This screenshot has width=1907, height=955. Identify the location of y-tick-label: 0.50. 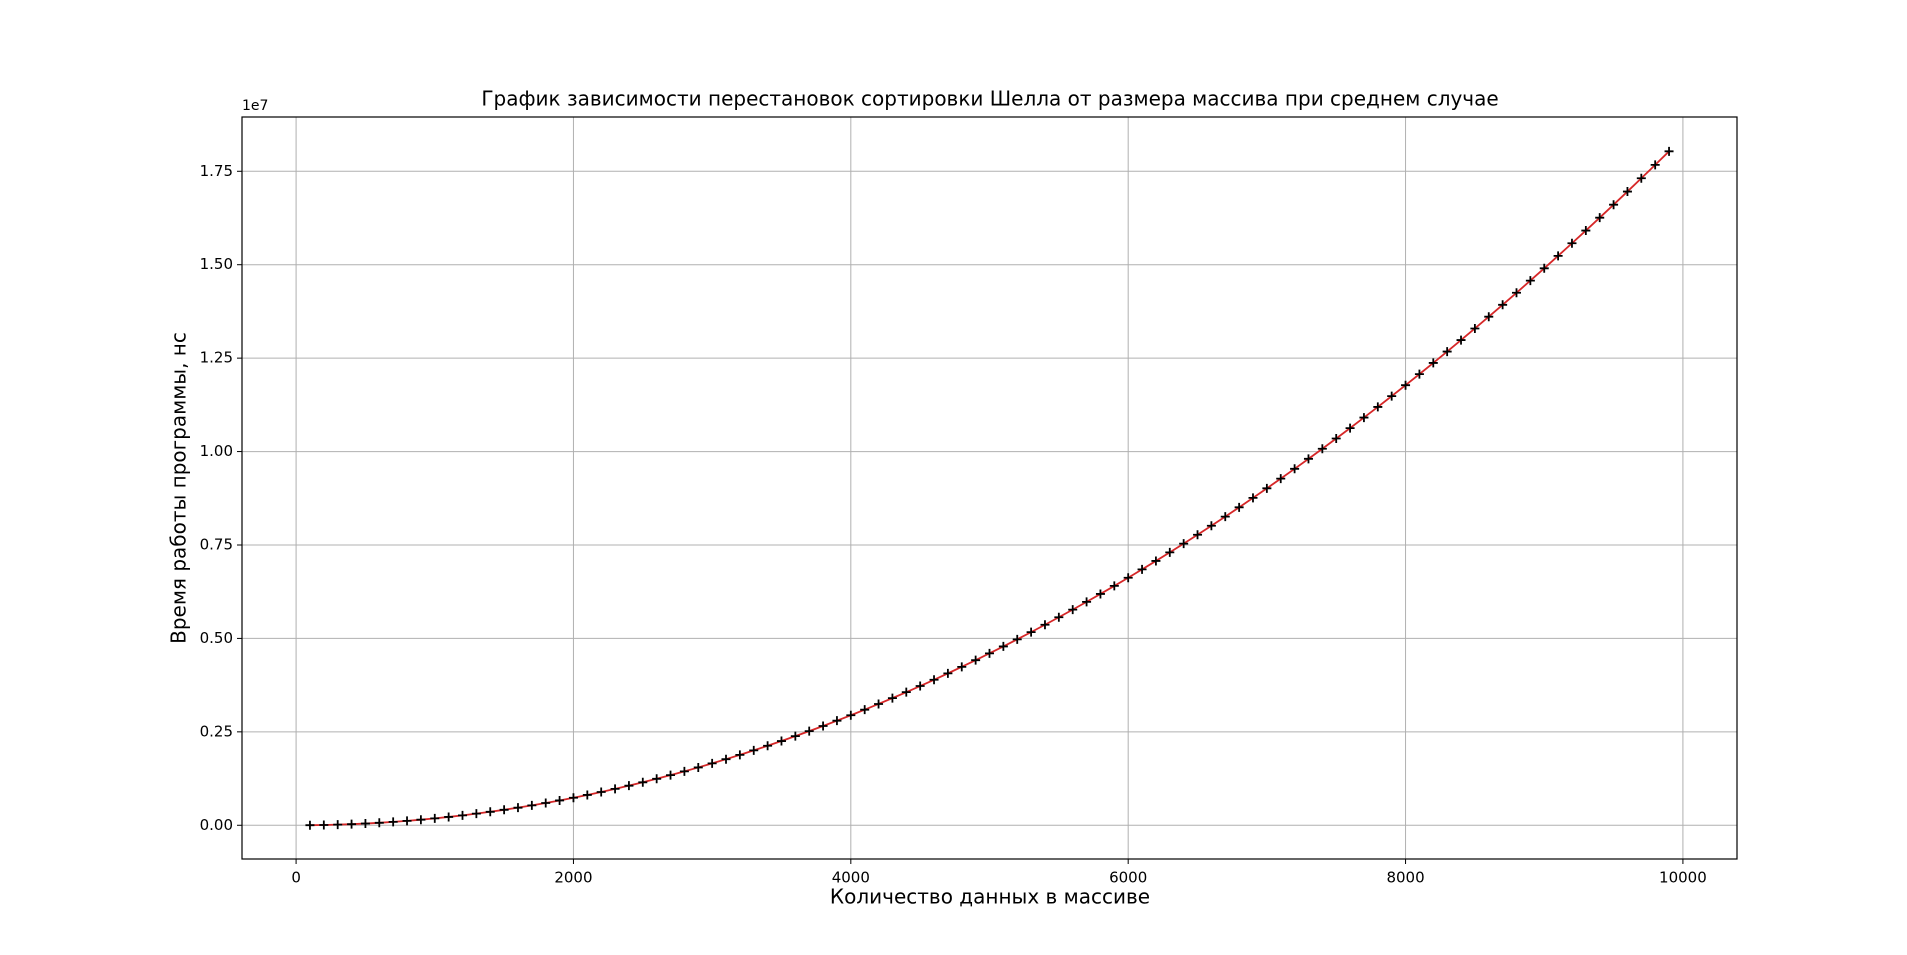
(216, 638).